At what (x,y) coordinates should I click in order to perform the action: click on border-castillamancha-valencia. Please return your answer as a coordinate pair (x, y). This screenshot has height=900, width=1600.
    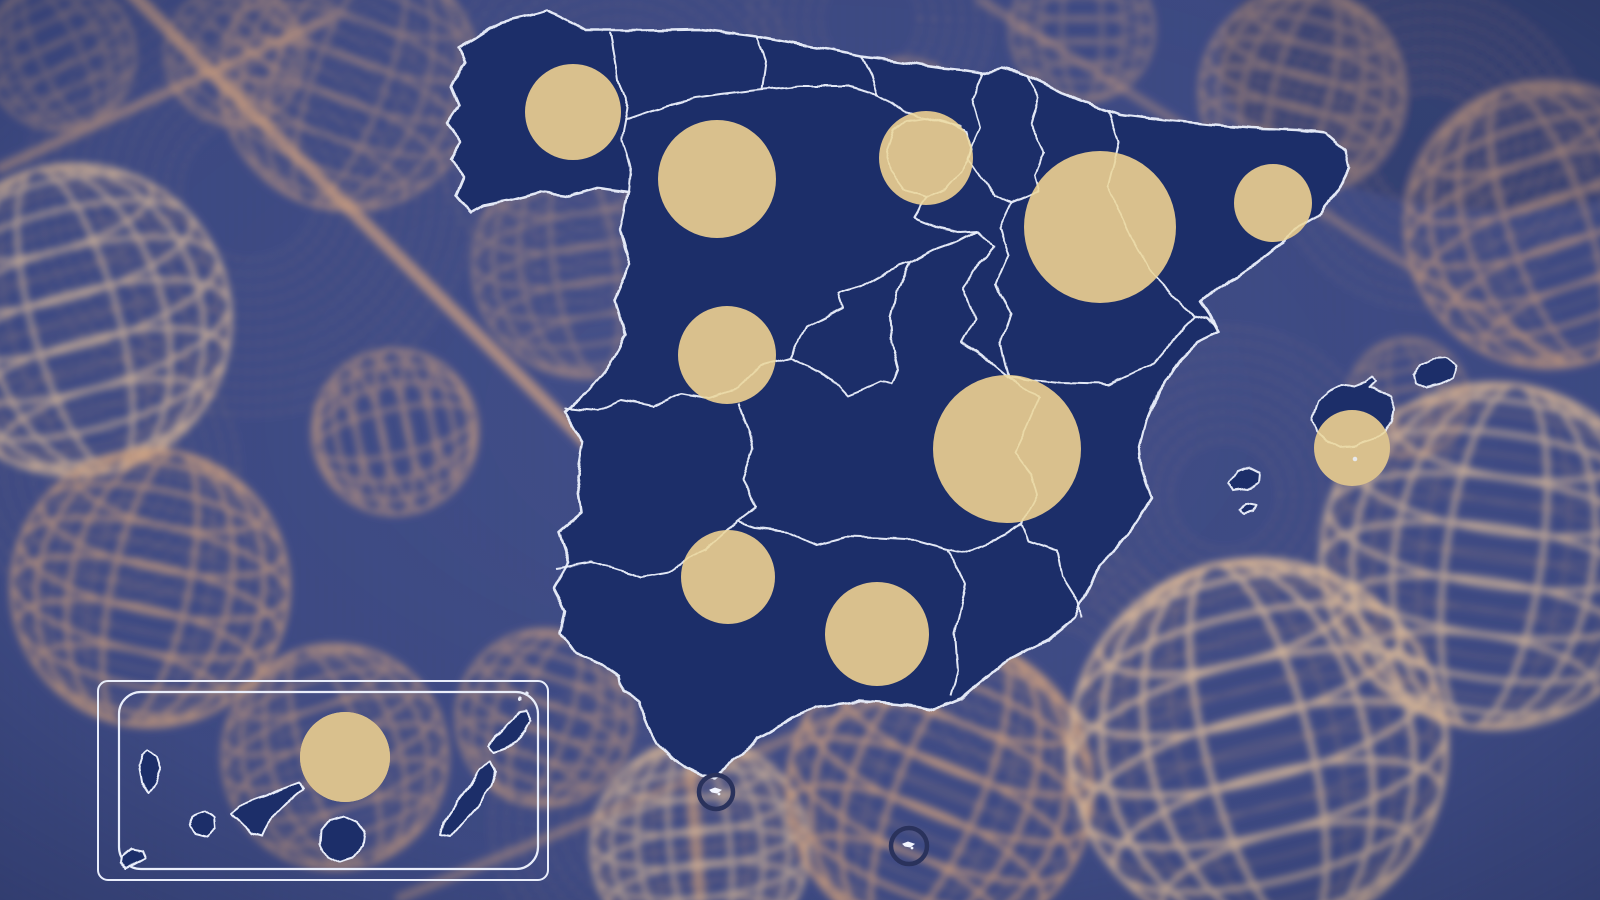
    Looking at the image, I should click on (1024, 450).